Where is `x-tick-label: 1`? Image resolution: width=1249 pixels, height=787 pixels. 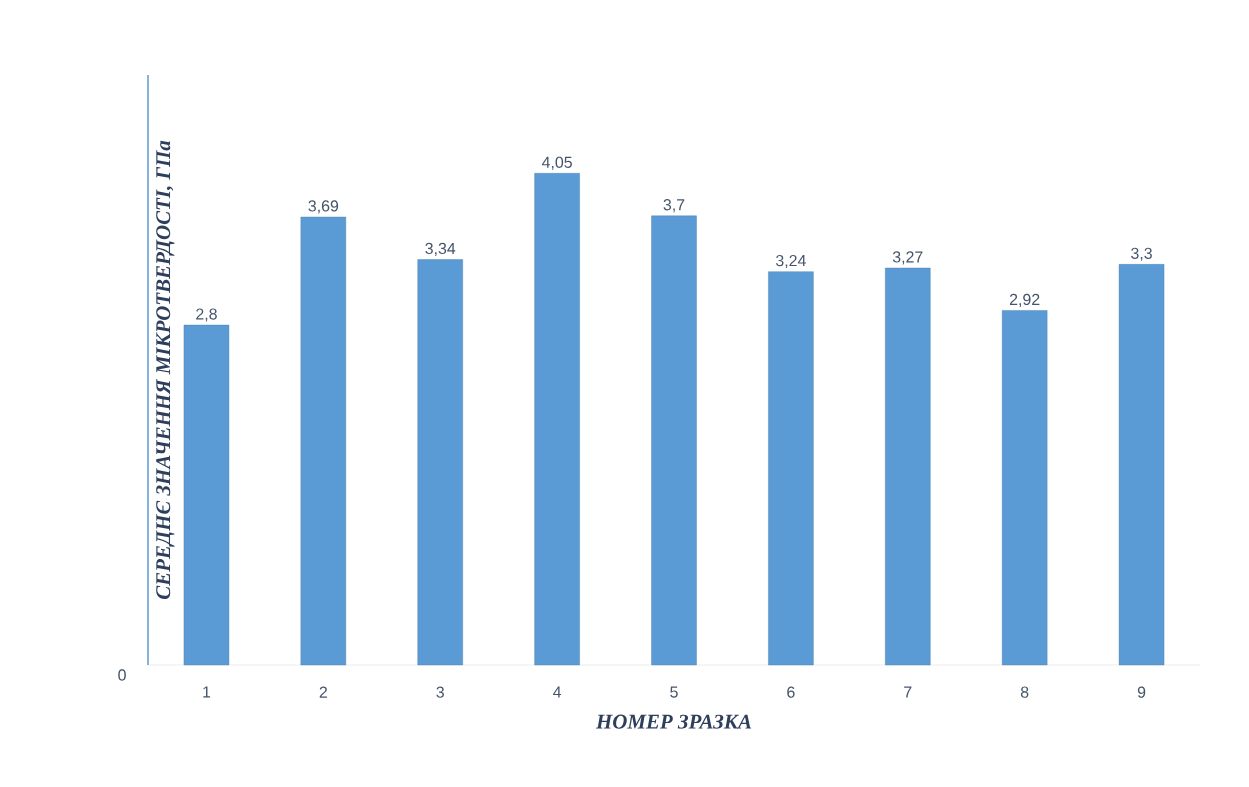
x-tick-label: 1 is located at coordinates (207, 692).